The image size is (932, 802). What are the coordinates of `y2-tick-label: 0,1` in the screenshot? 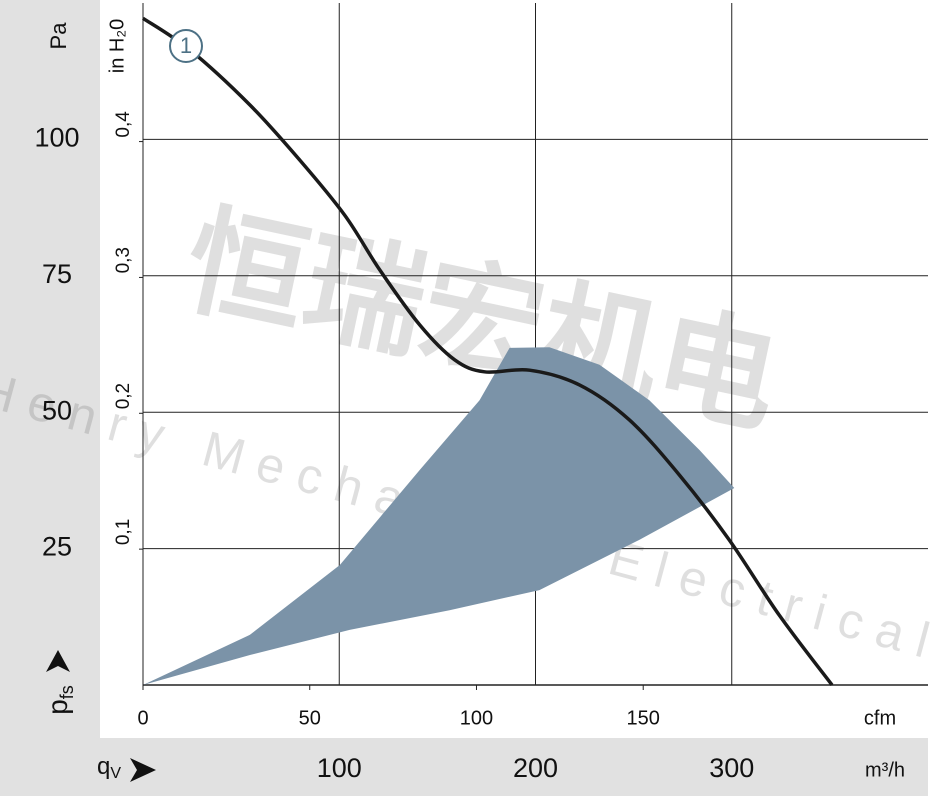 It's located at (123, 532).